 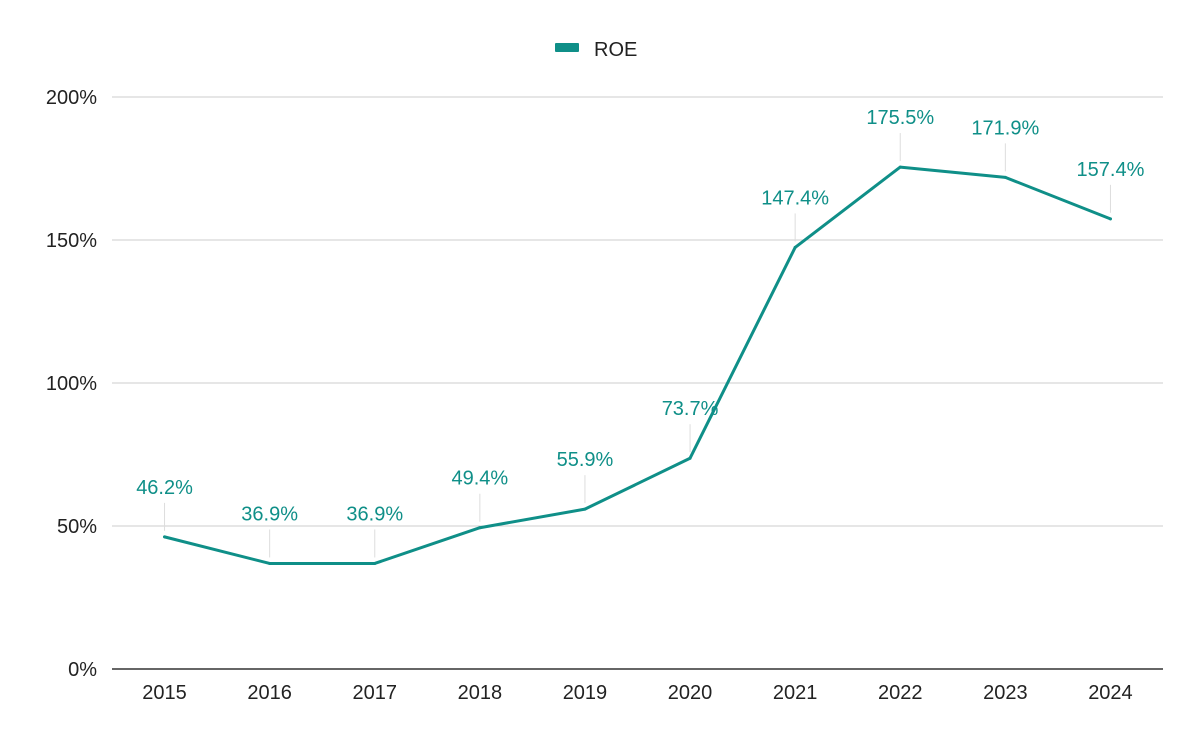 I want to click on x-tick-label: 2021, so click(x=795, y=693).